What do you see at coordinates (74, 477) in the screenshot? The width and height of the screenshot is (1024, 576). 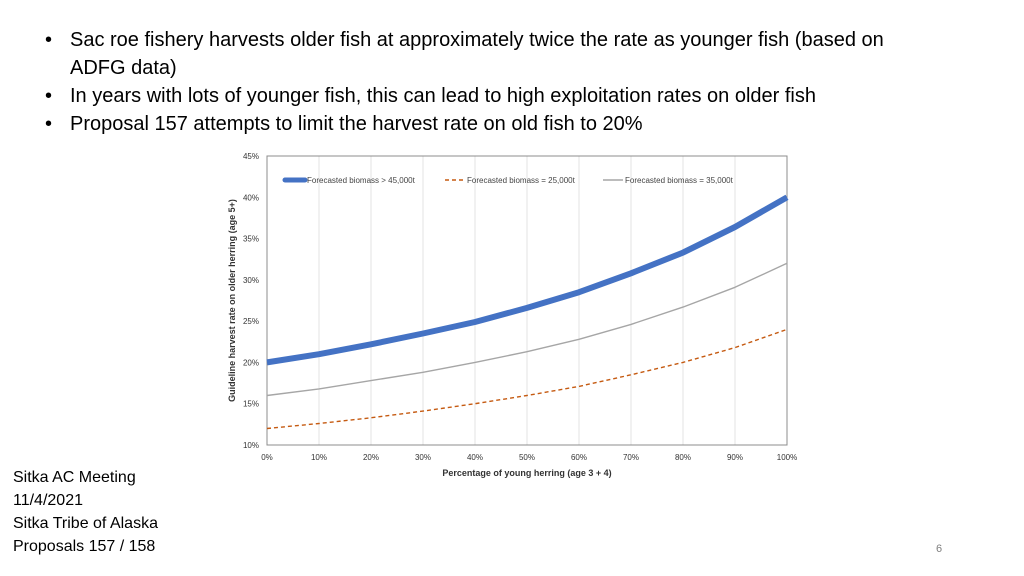 I see `footer-meeting: Sitka AC Meeting` at bounding box center [74, 477].